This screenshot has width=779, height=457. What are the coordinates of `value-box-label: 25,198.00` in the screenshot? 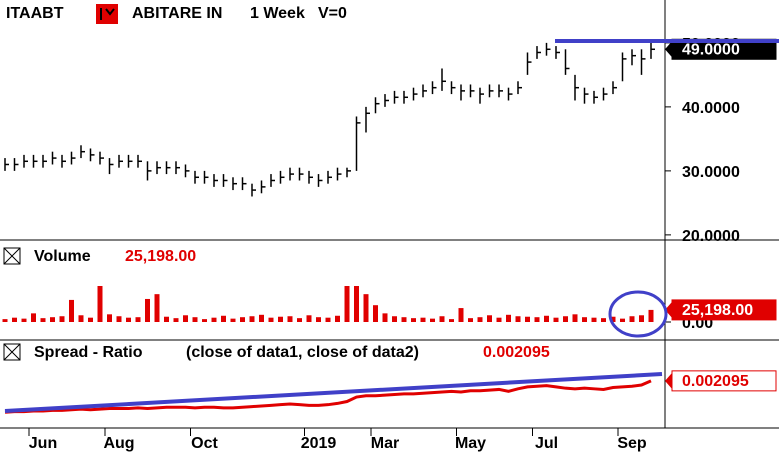 It's located at (717, 310).